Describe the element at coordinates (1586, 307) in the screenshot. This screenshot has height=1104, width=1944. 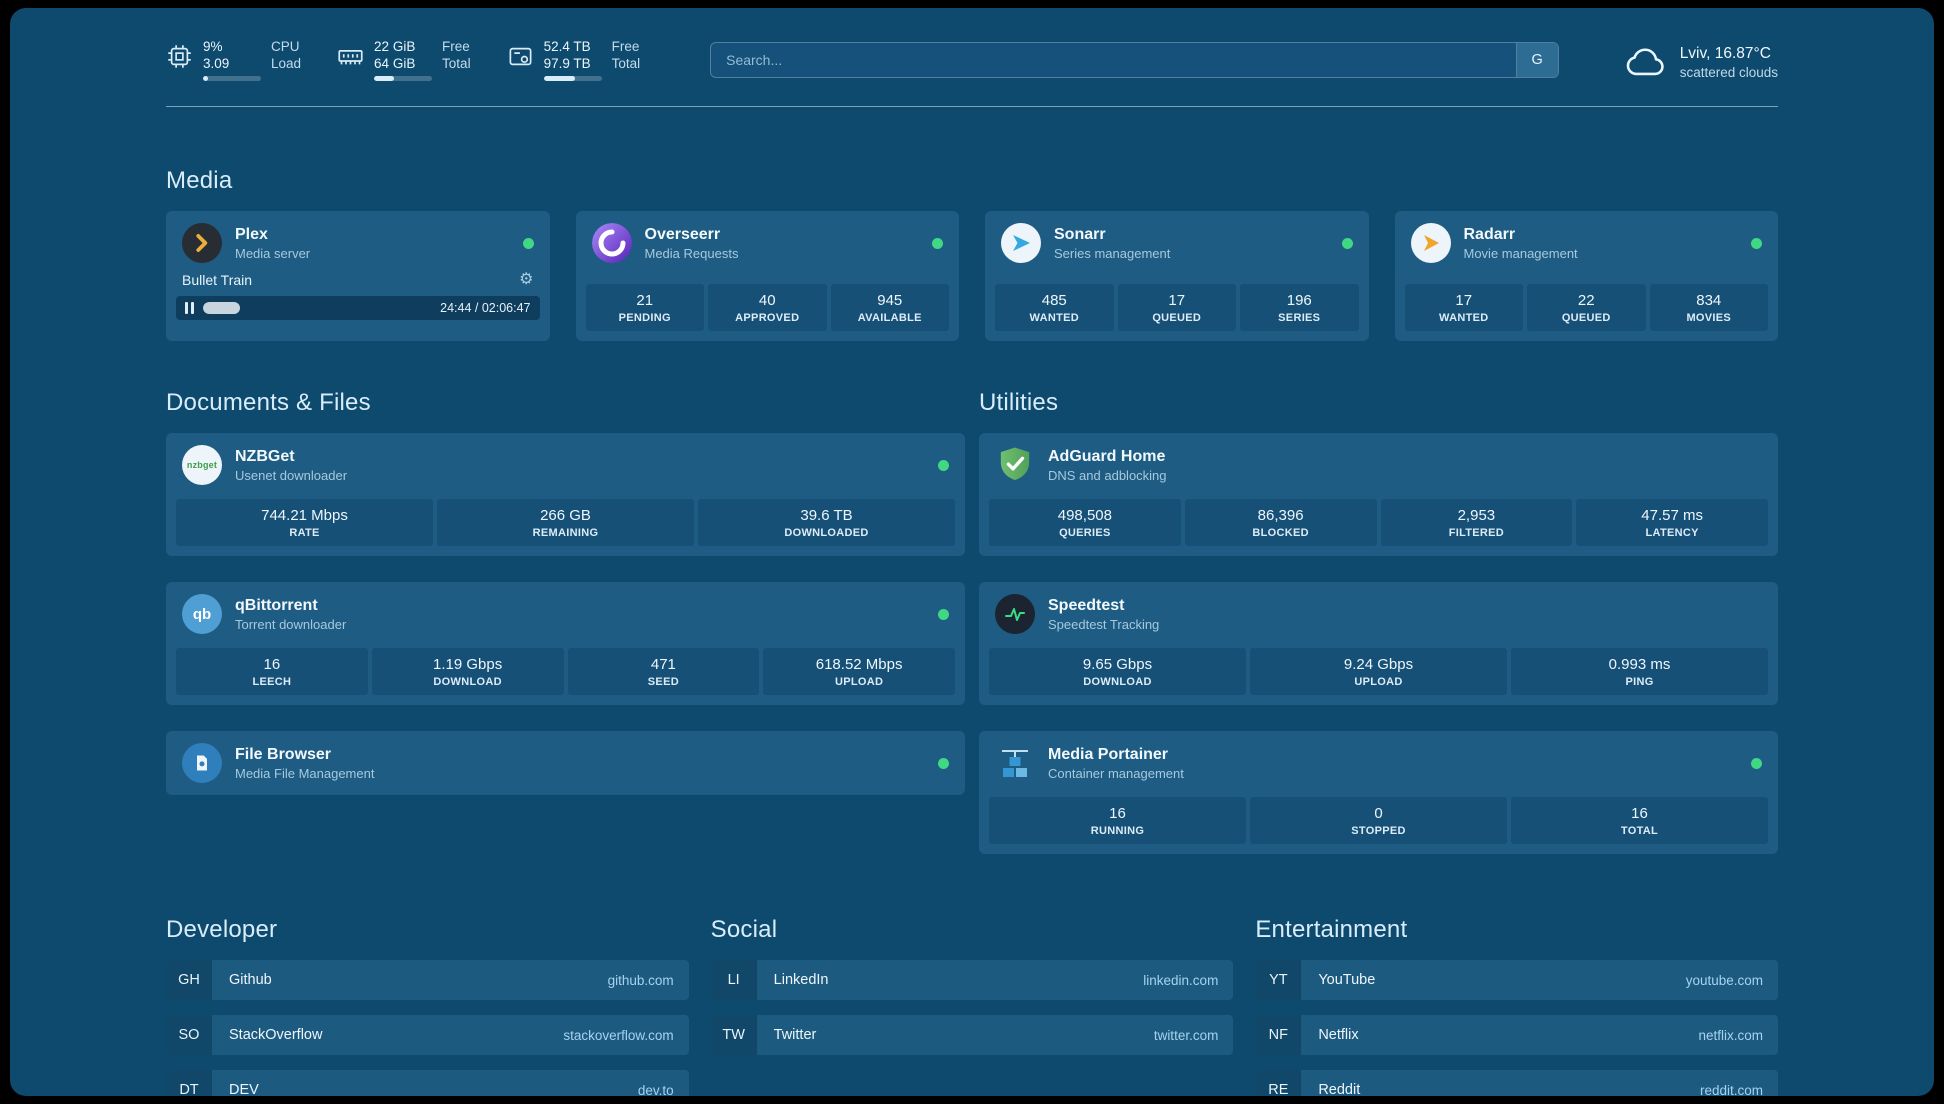
I see `radarr-stats: 17 WANTED 22 QUEUED 834 MOVIES` at that location.